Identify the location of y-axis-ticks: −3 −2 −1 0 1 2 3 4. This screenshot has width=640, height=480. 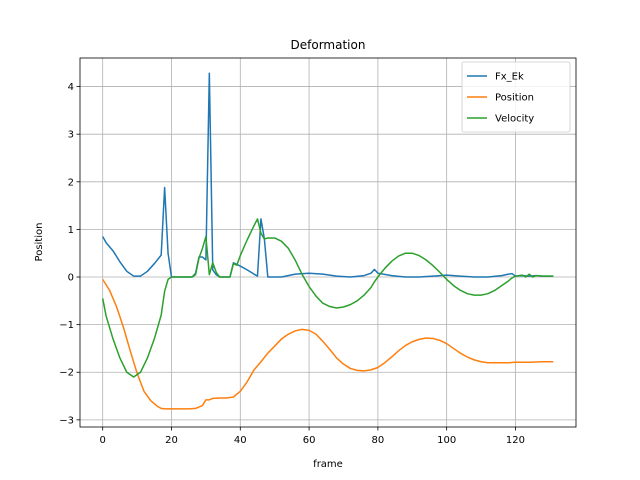
(69, 254).